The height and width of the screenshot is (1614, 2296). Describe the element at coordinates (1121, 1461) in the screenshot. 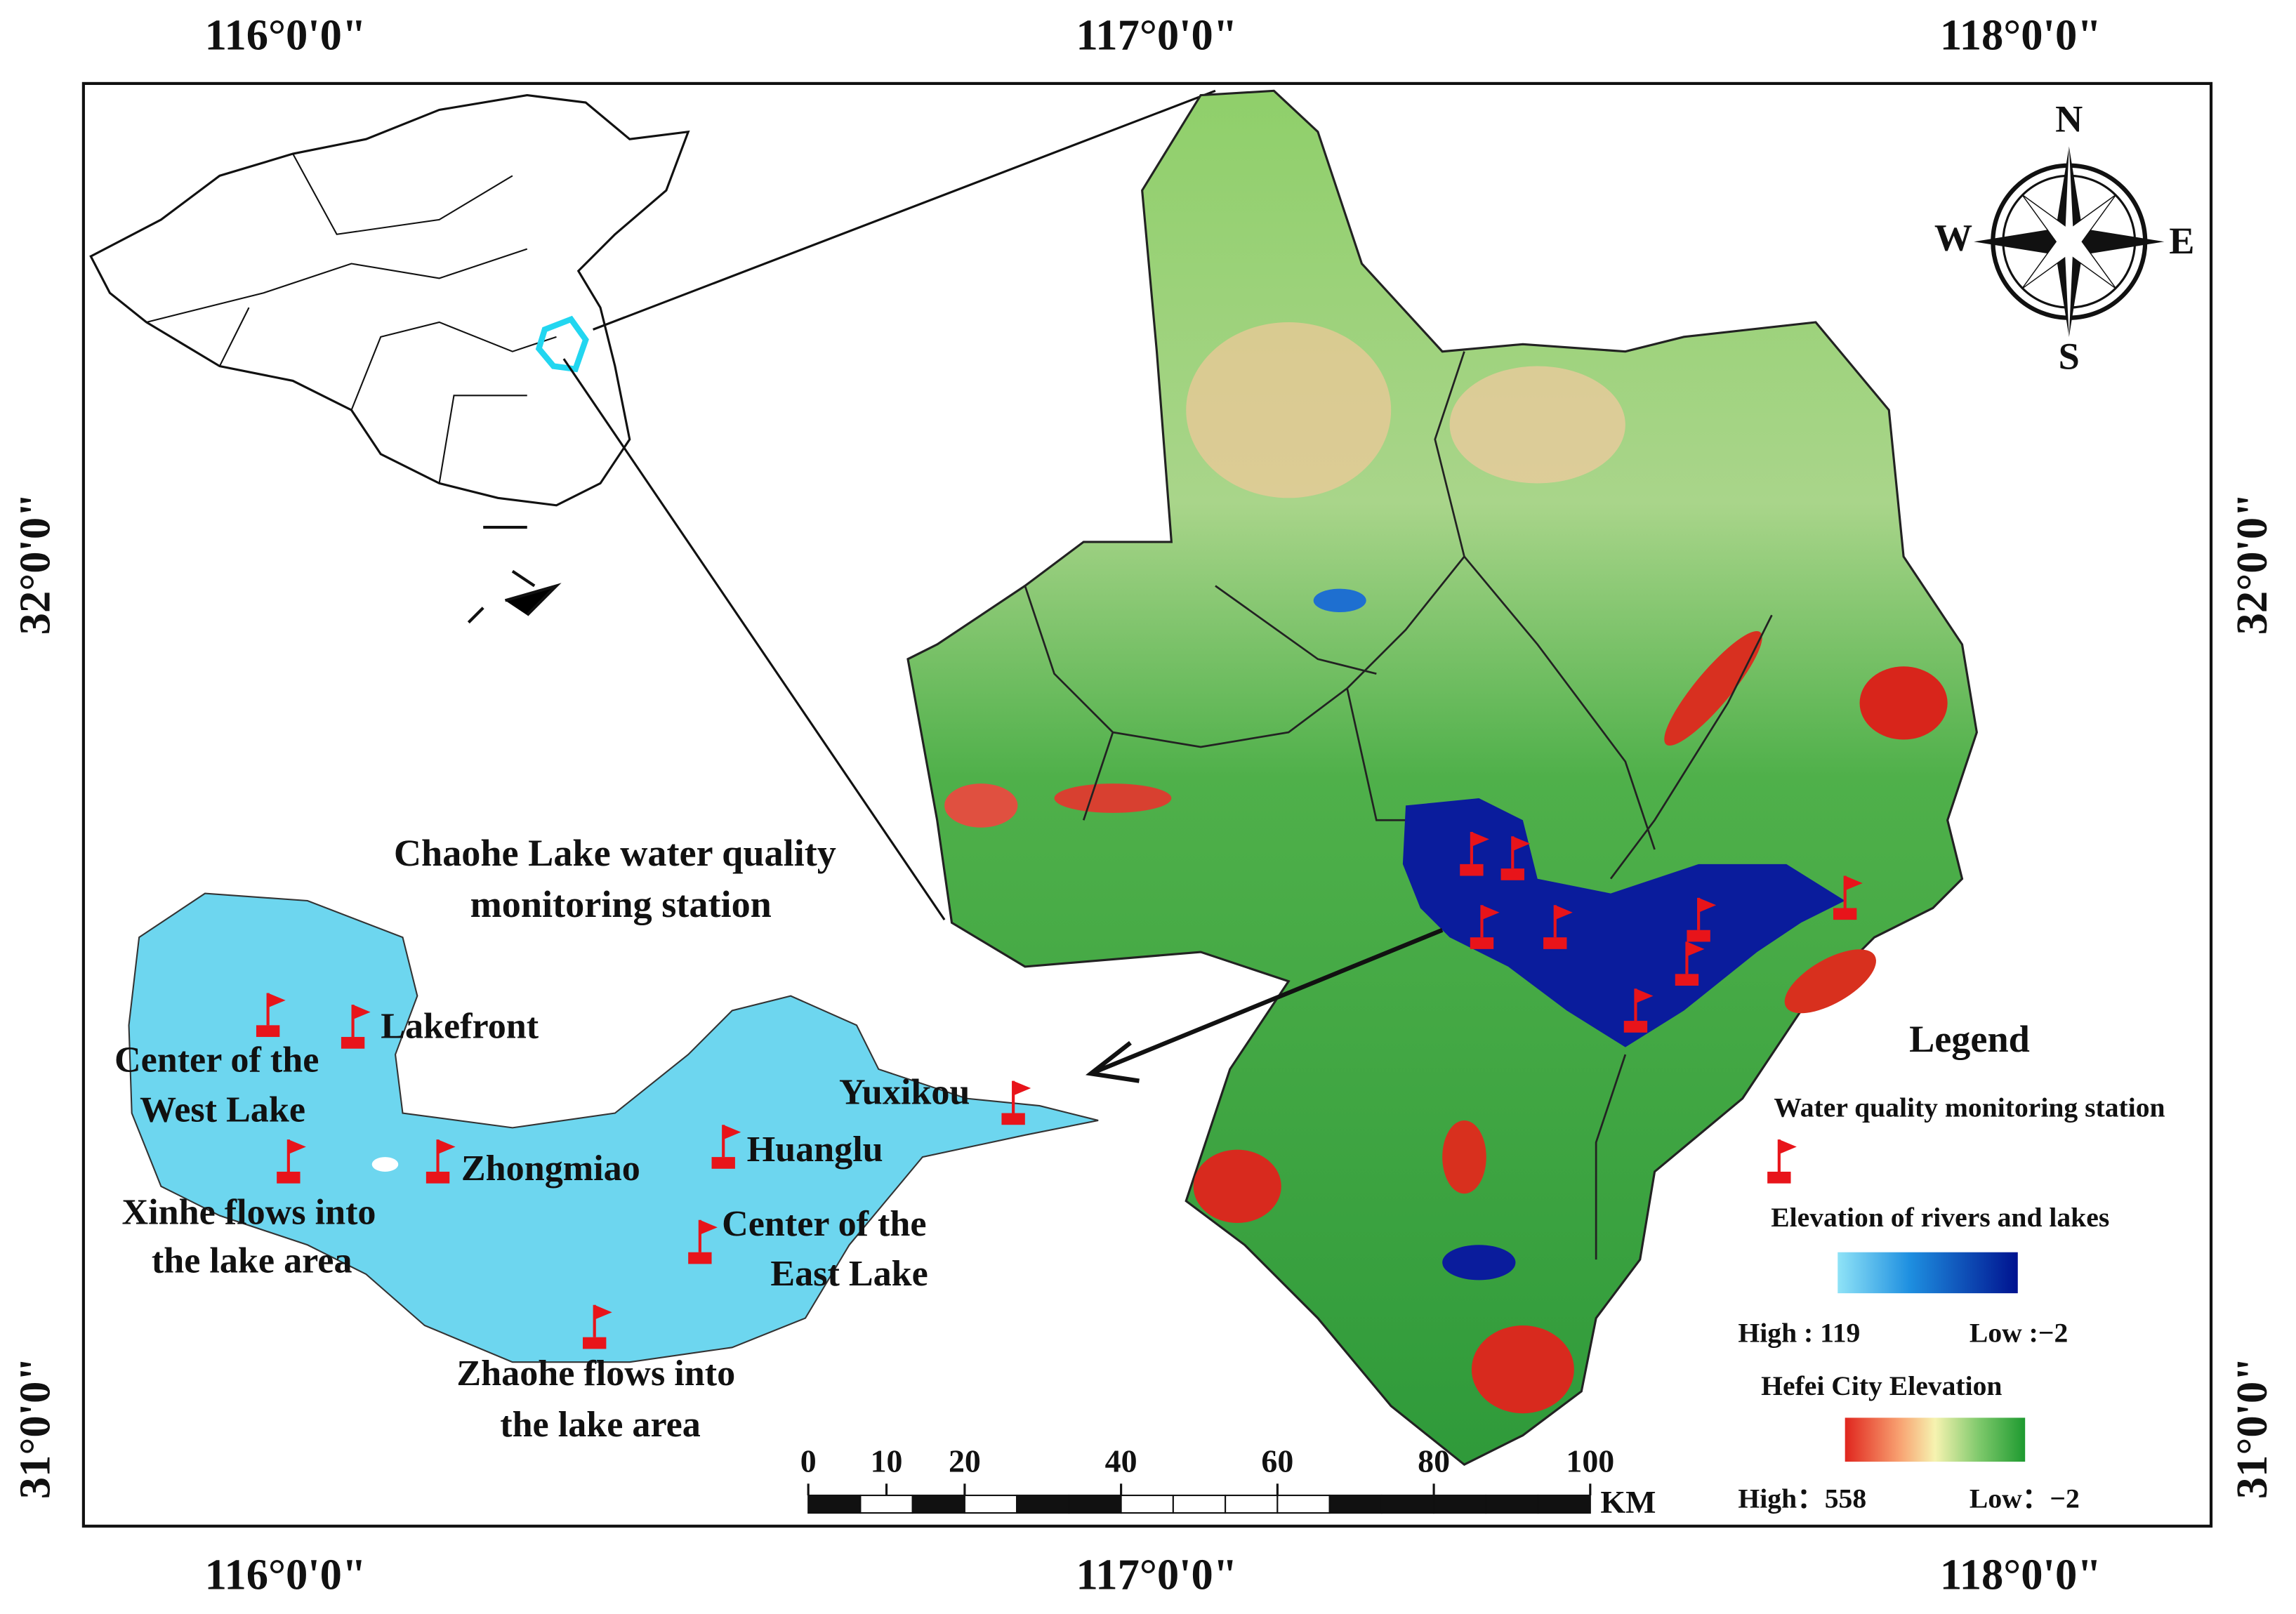

I see `label: 40` at that location.